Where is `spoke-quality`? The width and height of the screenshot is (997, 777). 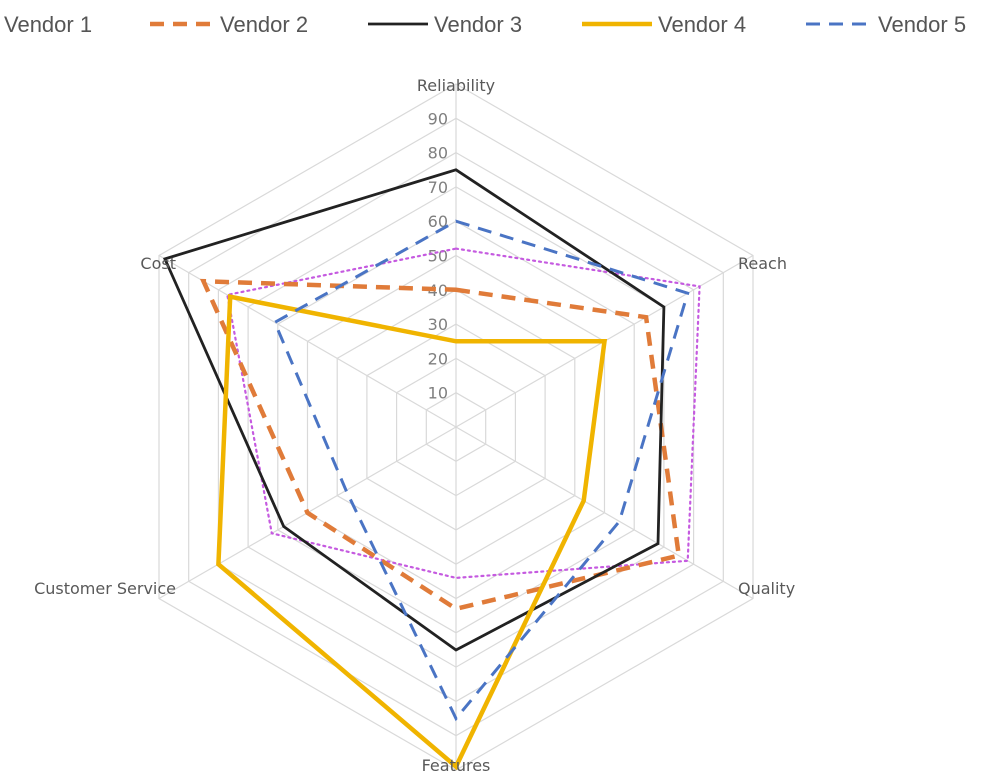 spoke-quality is located at coordinates (604, 513).